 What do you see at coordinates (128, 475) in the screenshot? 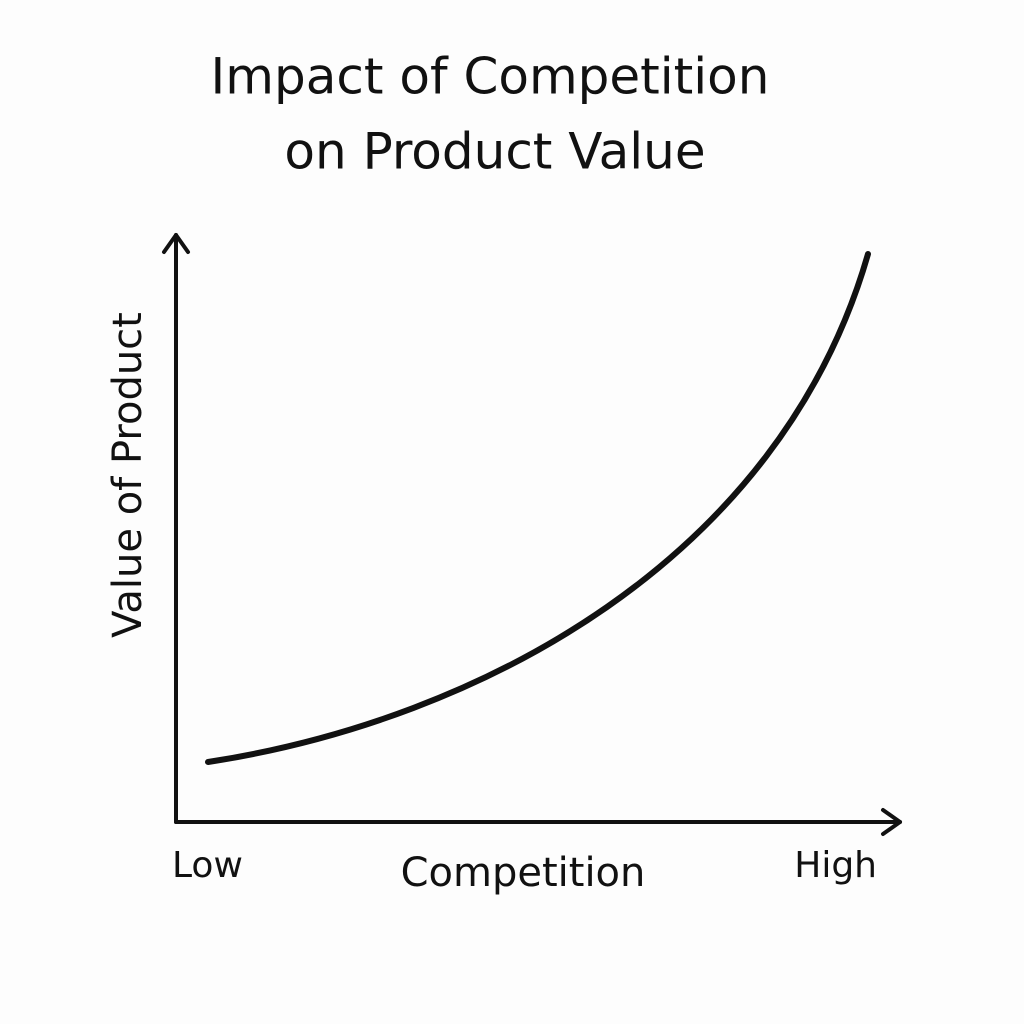
I see `y-axis-label: Value of Product` at bounding box center [128, 475].